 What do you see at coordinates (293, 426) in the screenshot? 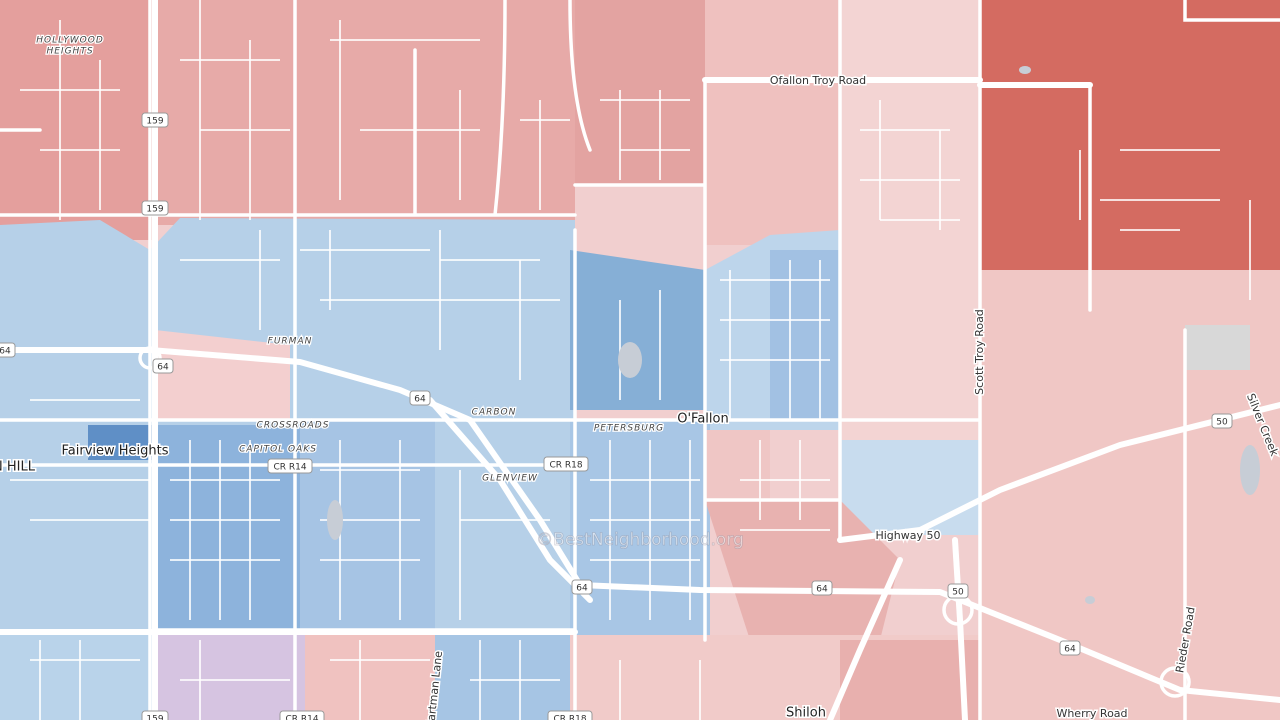
I see `neighborhood-label: CROSSROADS` at bounding box center [293, 426].